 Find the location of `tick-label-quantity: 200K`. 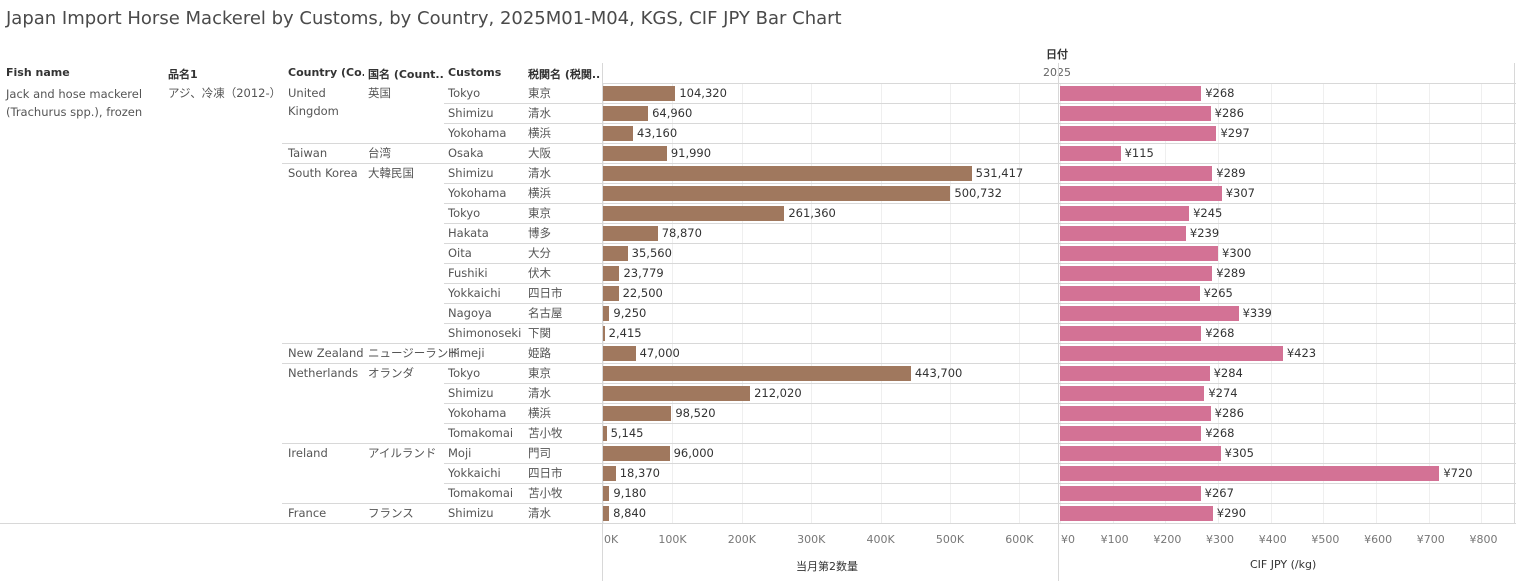

tick-label-quantity: 200K is located at coordinates (741, 539).